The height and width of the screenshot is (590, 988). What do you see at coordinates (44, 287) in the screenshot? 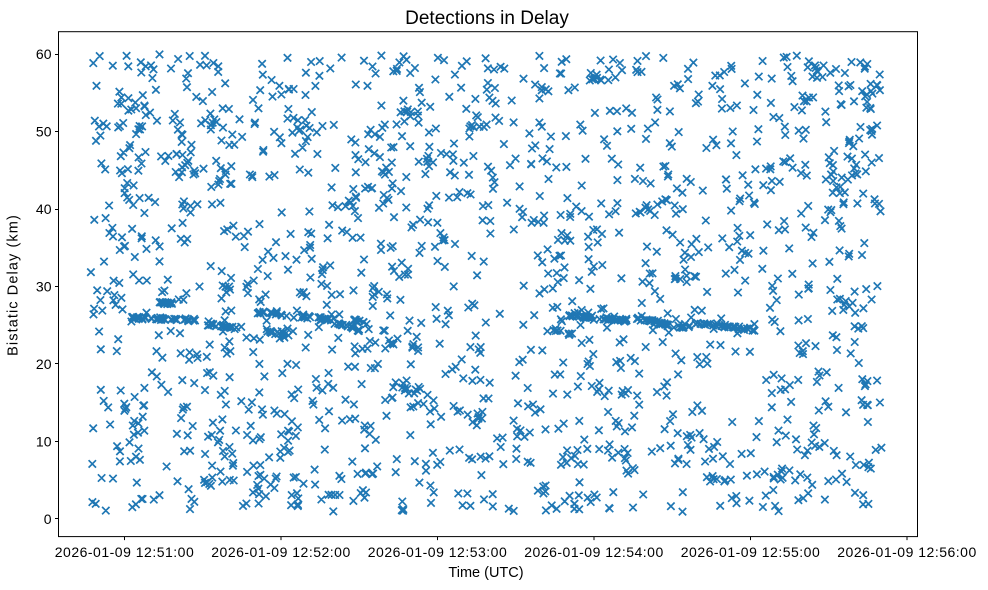
I see `svg-text: 30` at bounding box center [44, 287].